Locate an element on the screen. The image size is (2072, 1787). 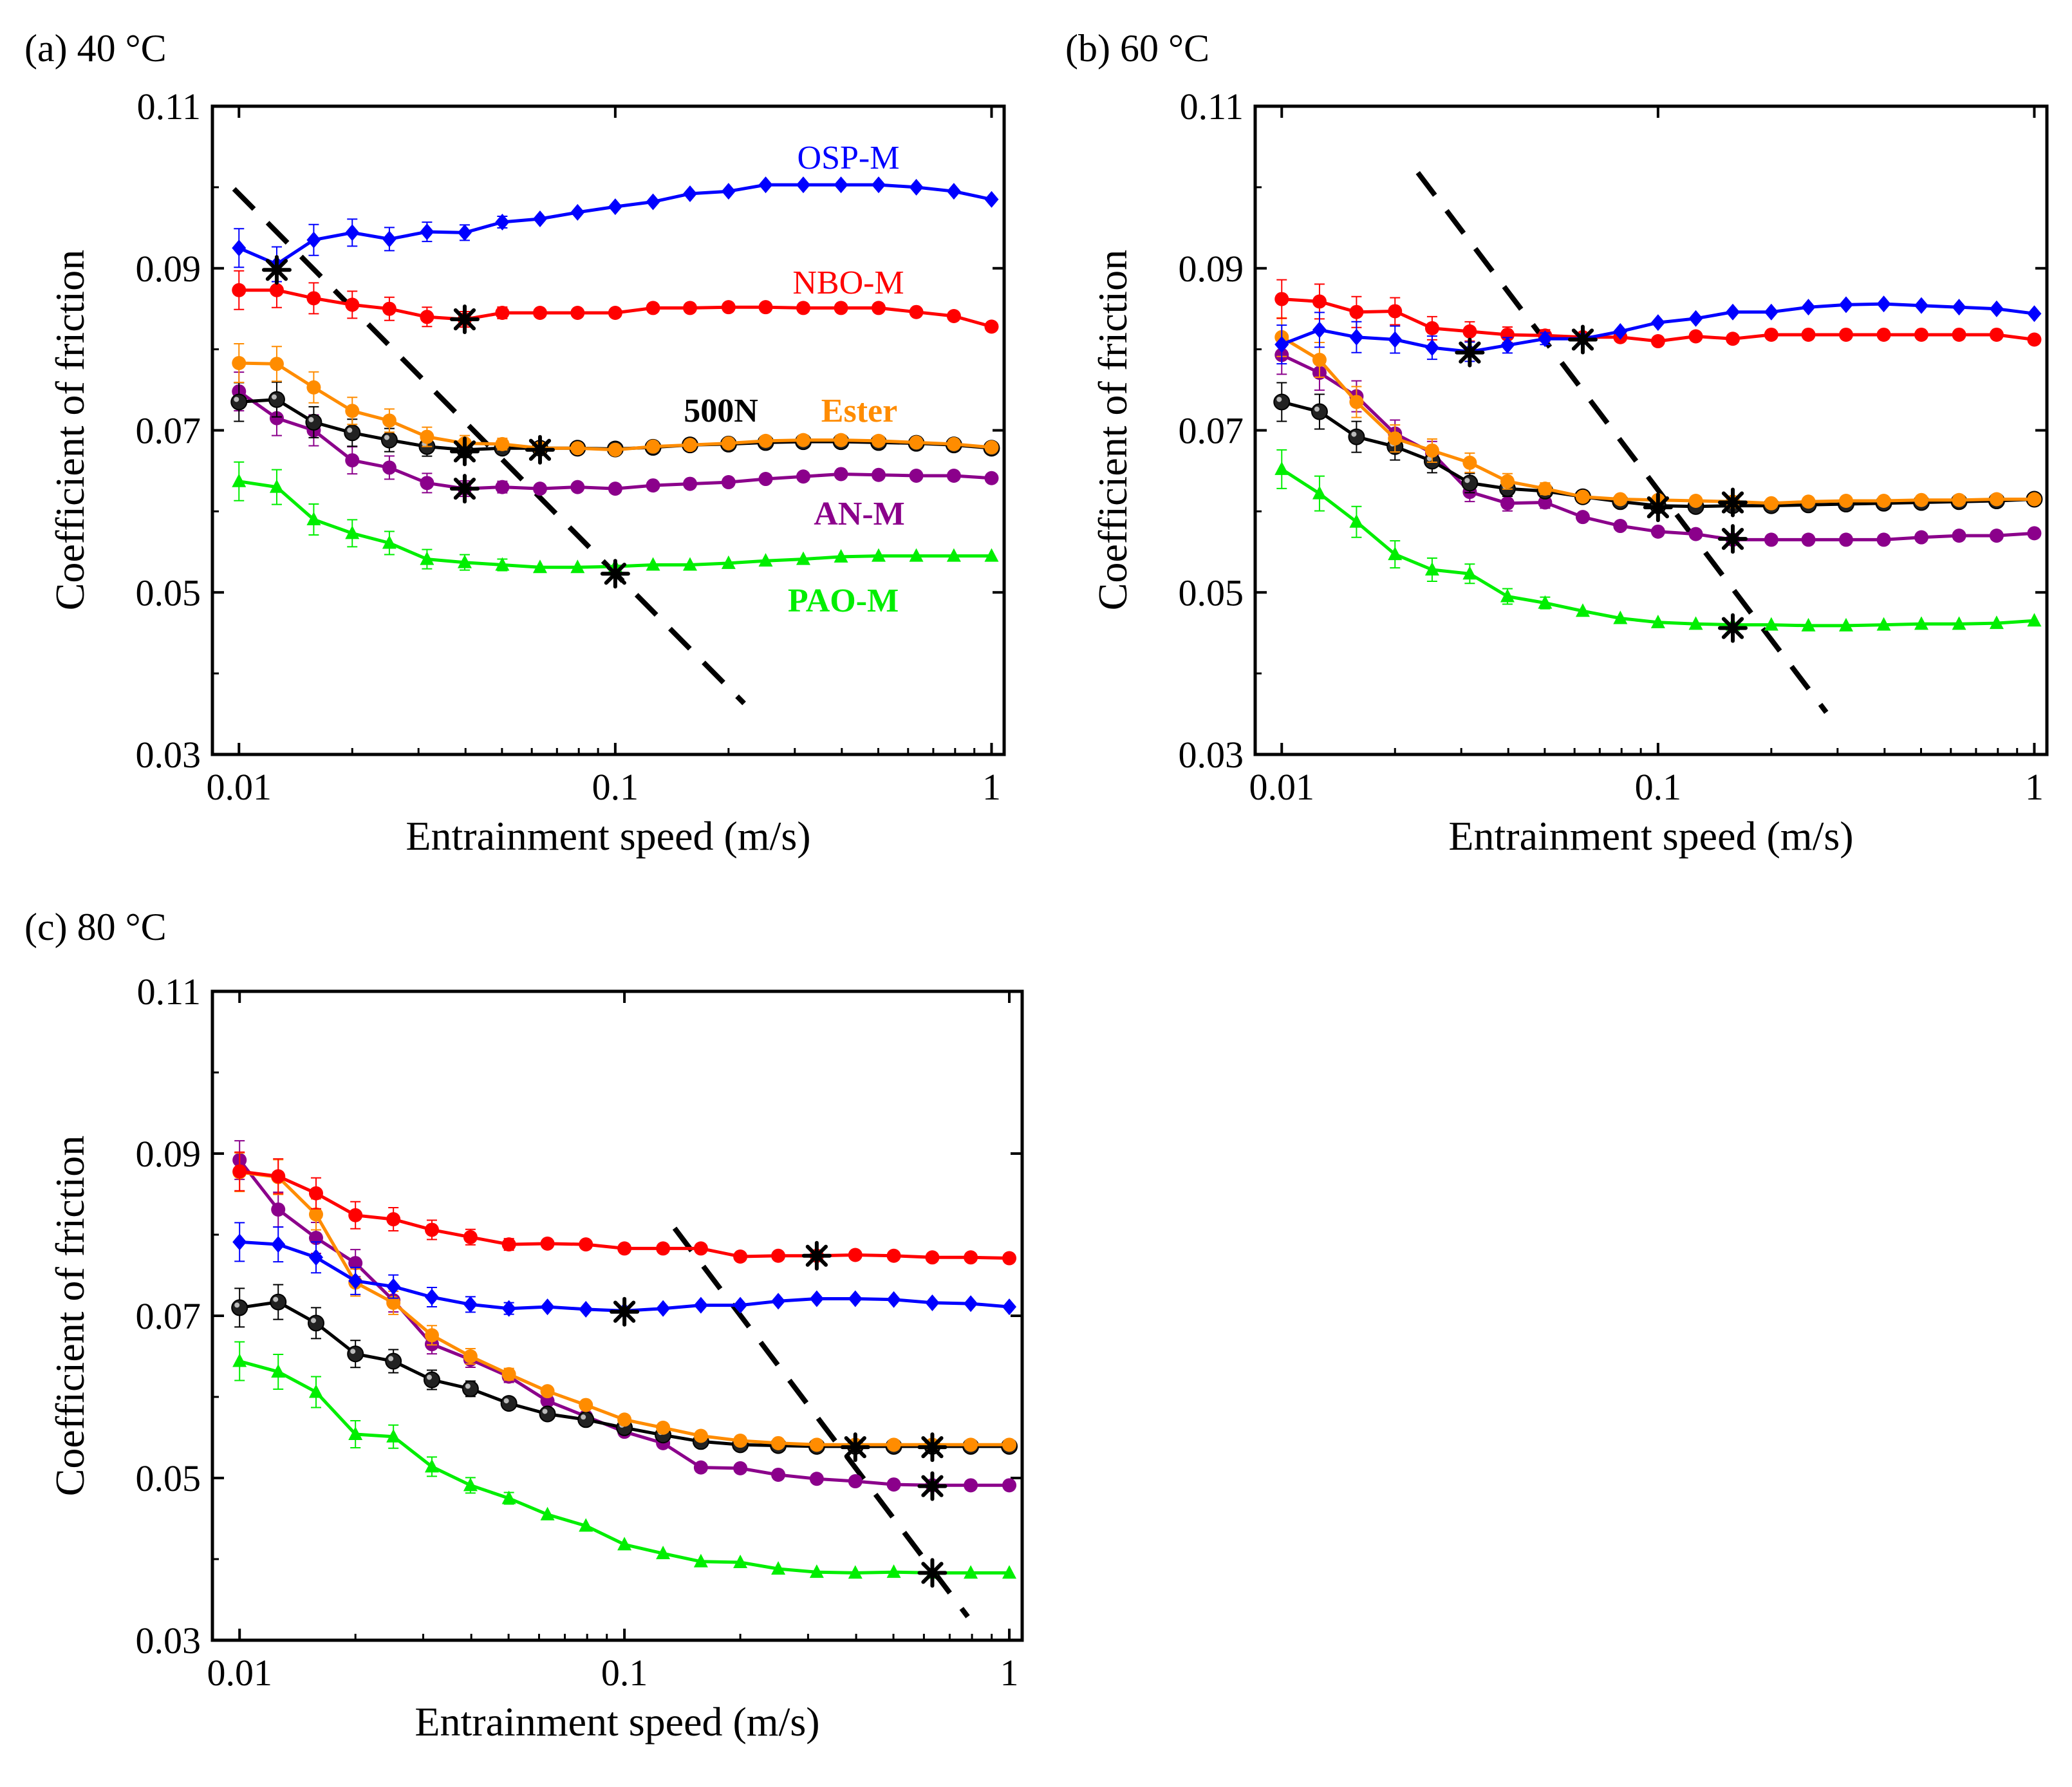
panel-label: (a) 40 °C is located at coordinates (96, 48).